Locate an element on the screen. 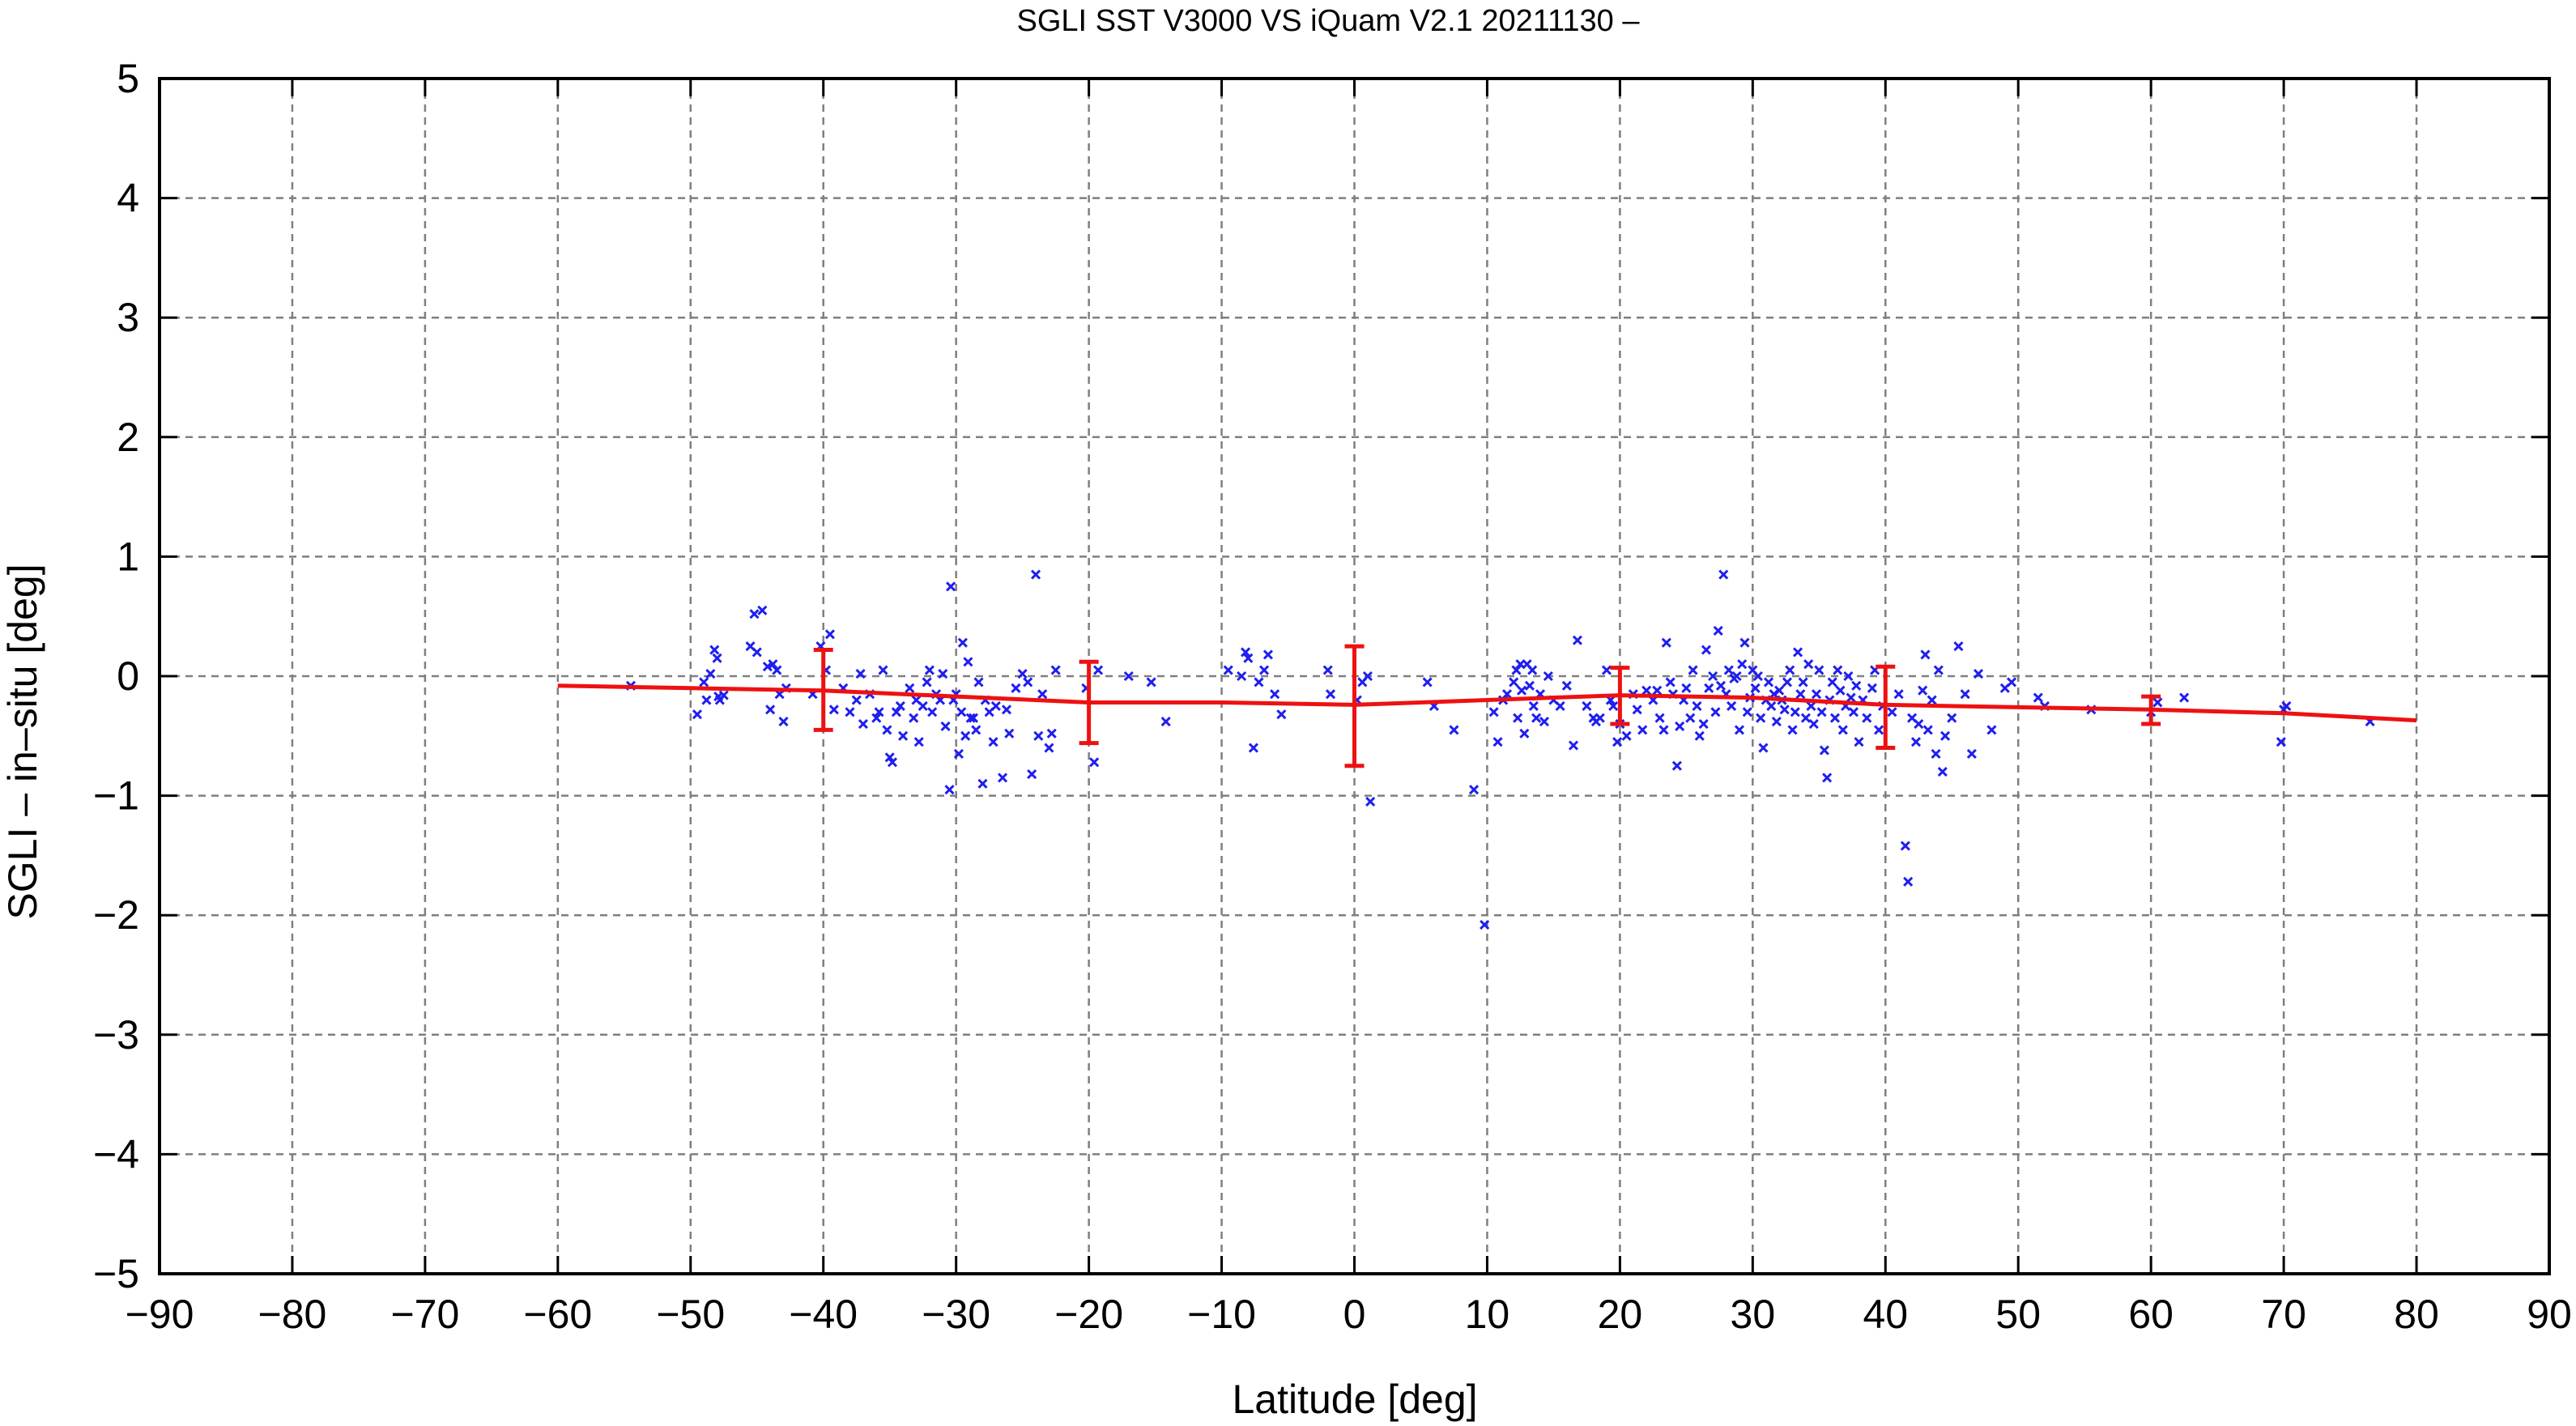 This screenshot has width=2576, height=1426. x-tick-label: −20 is located at coordinates (1088, 1314).